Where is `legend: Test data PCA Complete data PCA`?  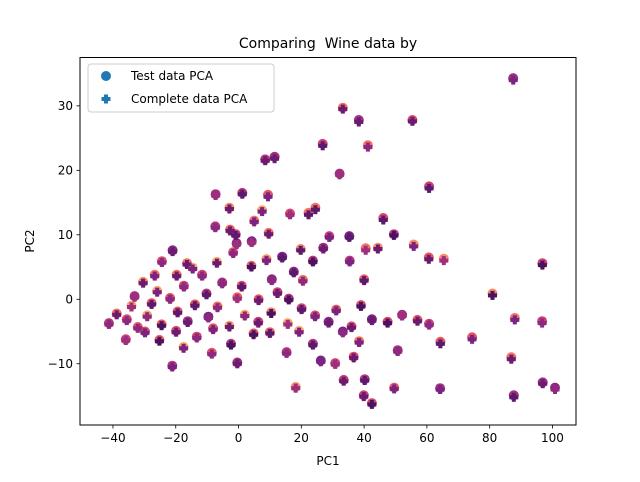 legend: Test data PCA Complete data PCA is located at coordinates (181, 88).